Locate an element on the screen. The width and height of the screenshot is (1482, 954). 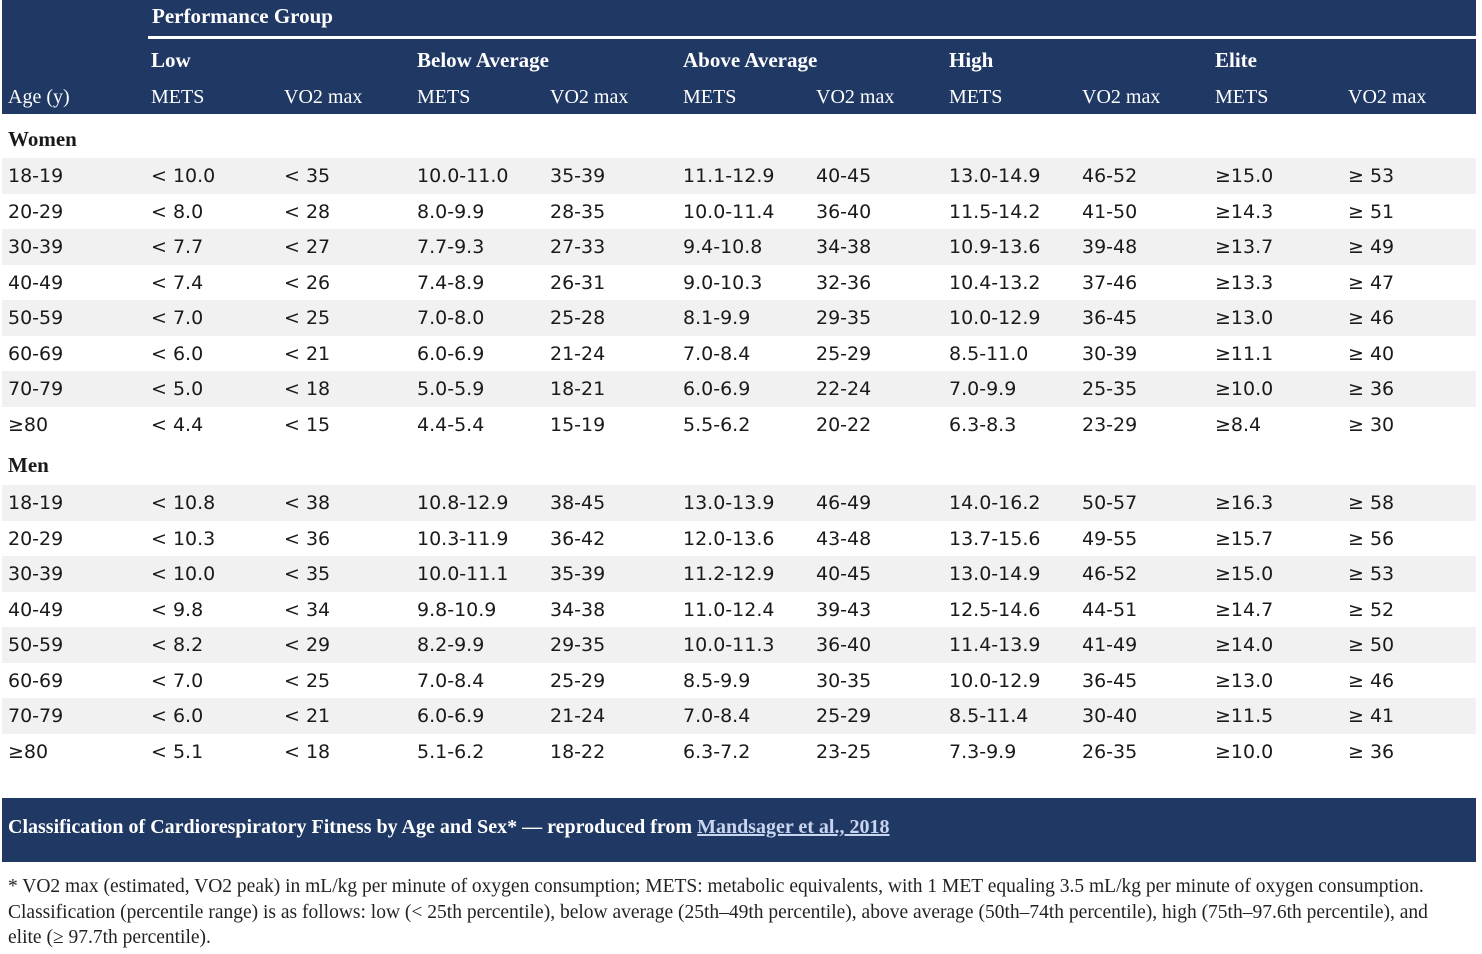
cell-above-avg-mets: 10.0-11.3 is located at coordinates (729, 645).